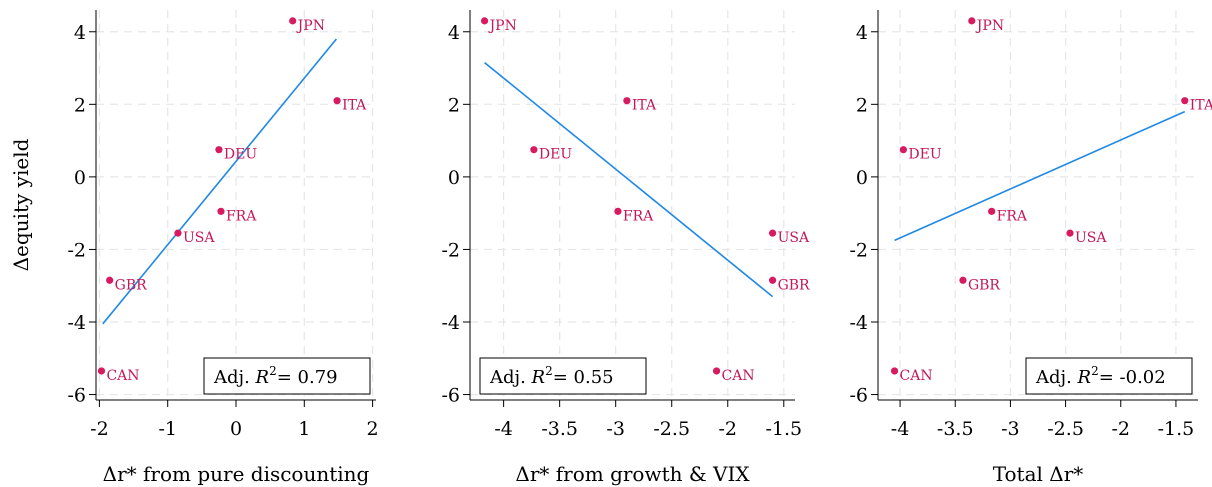  What do you see at coordinates (1038, 474) in the screenshot?
I see `x-axis-title: Total Δr*` at bounding box center [1038, 474].